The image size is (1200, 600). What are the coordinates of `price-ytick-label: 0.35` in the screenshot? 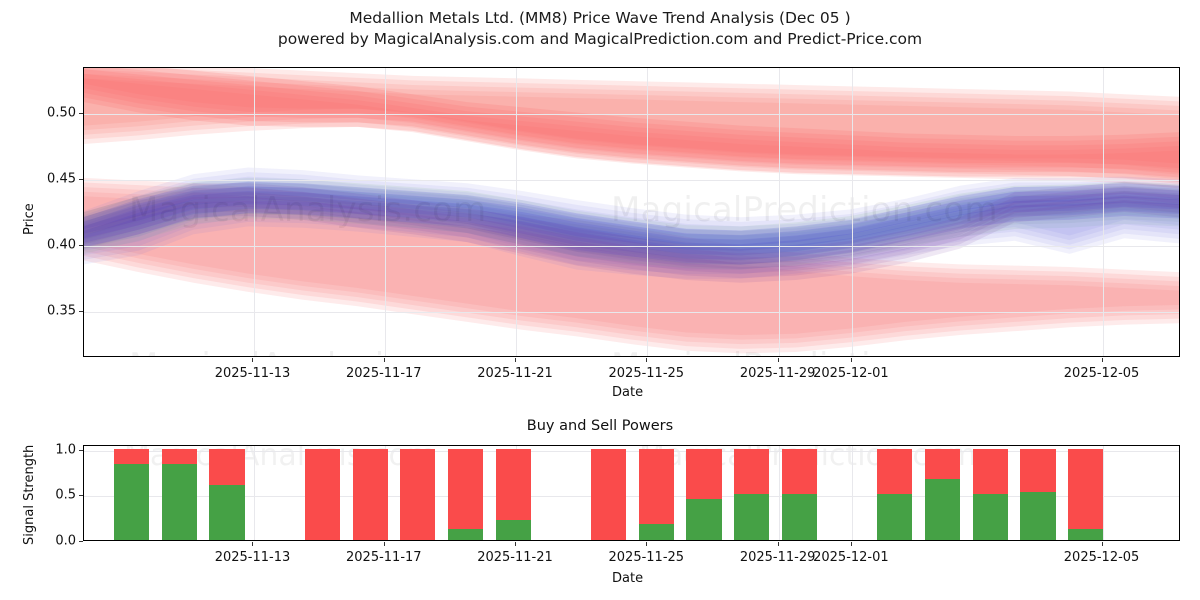 It's located at (61, 311).